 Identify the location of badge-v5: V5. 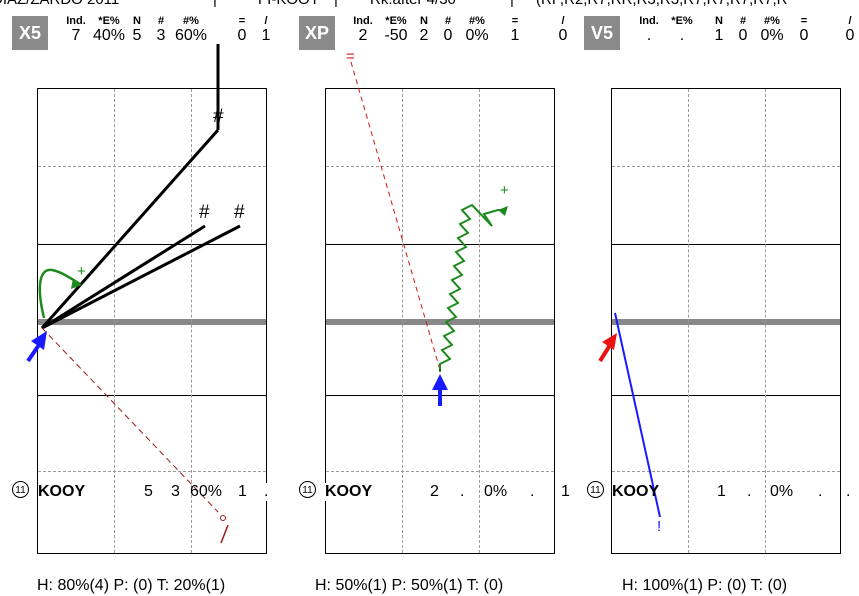
(602, 33).